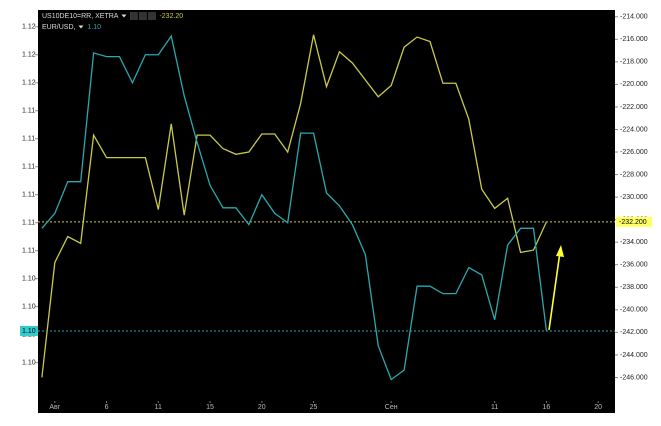 The image size is (661, 426). I want to click on x-tick-label: 6, so click(107, 407).